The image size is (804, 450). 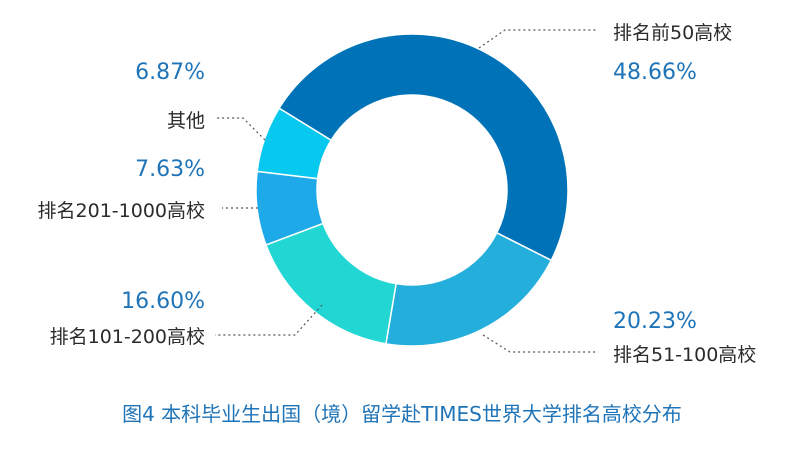 What do you see at coordinates (241, 129) in the screenshot?
I see `leader-line-other` at bounding box center [241, 129].